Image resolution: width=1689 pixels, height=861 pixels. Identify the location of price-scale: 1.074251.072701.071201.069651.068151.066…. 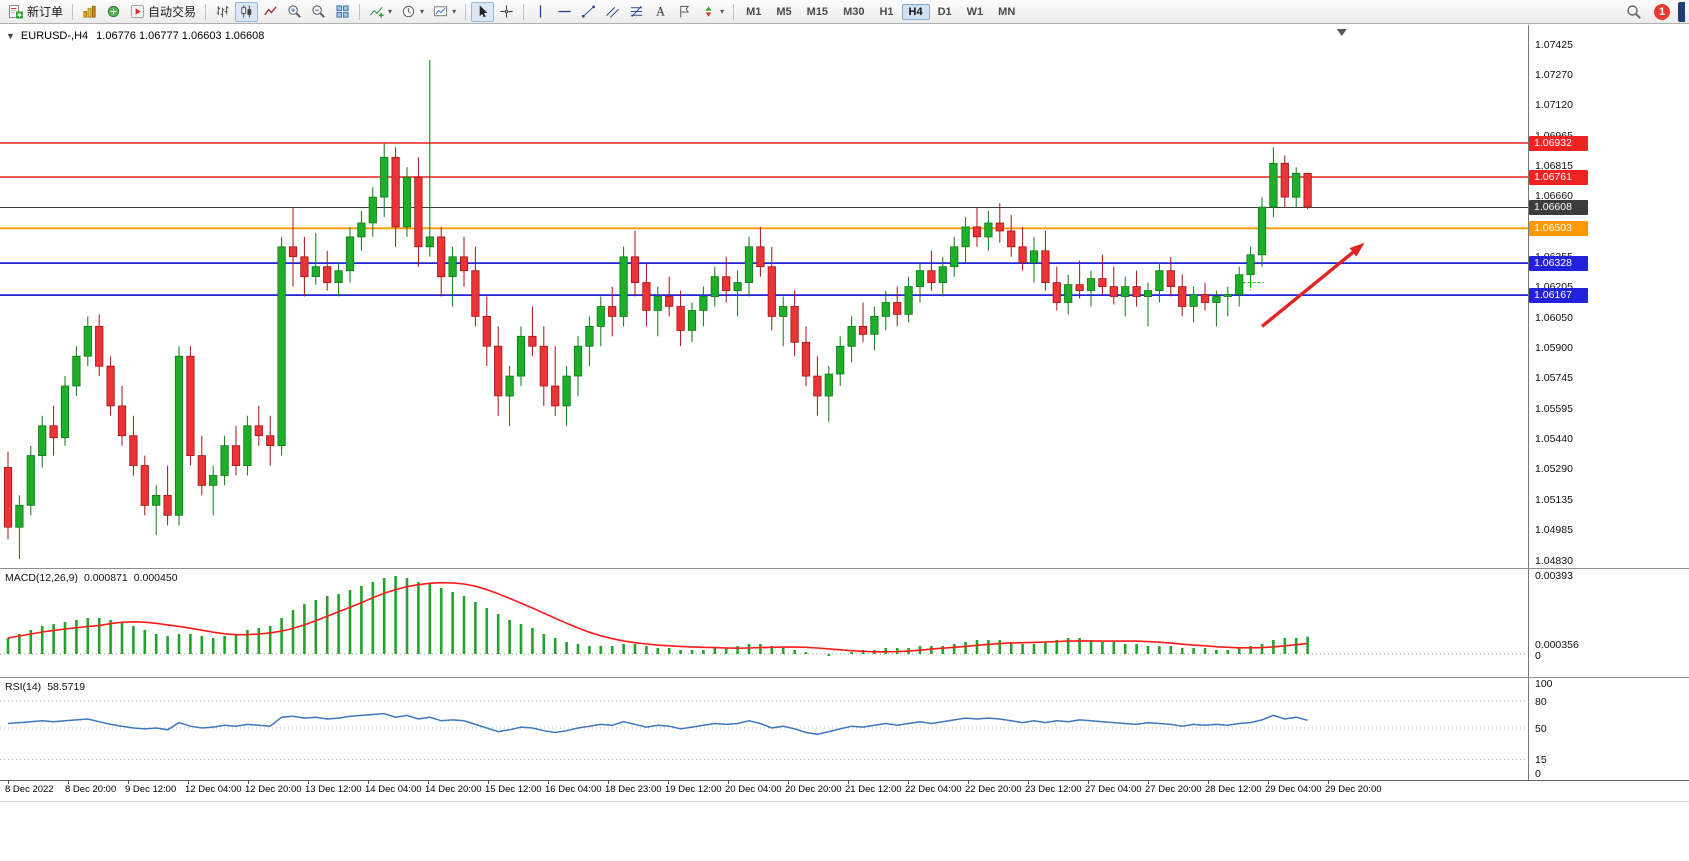
(1608, 413).